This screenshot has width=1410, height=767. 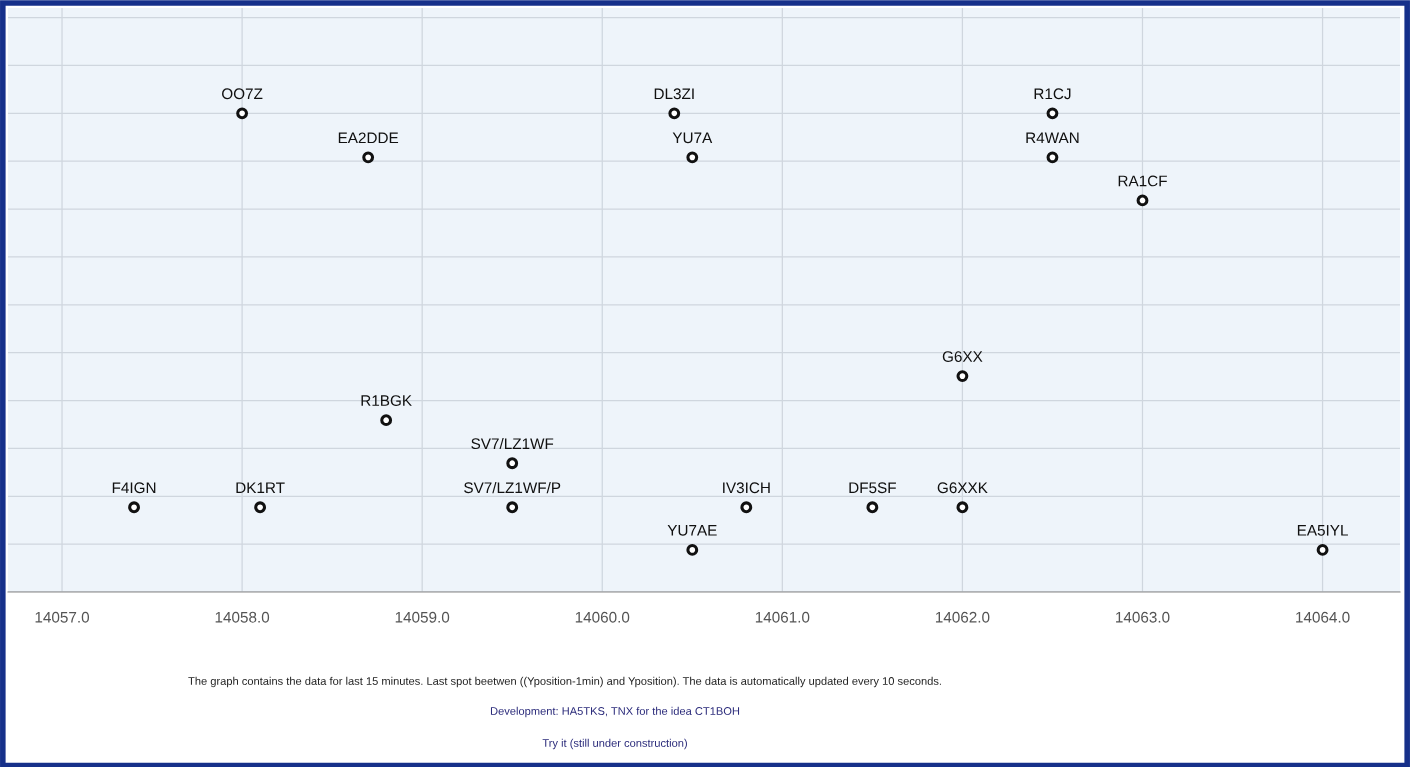 What do you see at coordinates (1323, 617) in the screenshot?
I see `x-tick-label: 14064.0` at bounding box center [1323, 617].